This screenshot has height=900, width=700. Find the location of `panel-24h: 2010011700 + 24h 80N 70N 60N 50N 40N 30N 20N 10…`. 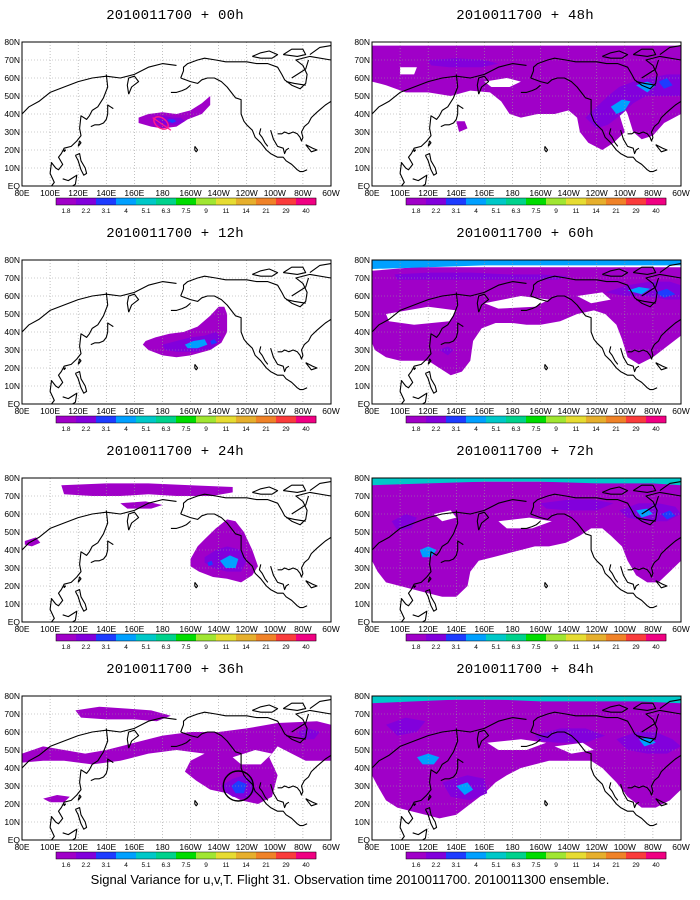

panel-24h: 2010011700 + 24h 80N 70N 60N 50N 40N 30N 20N 10… is located at coordinates (175, 545).